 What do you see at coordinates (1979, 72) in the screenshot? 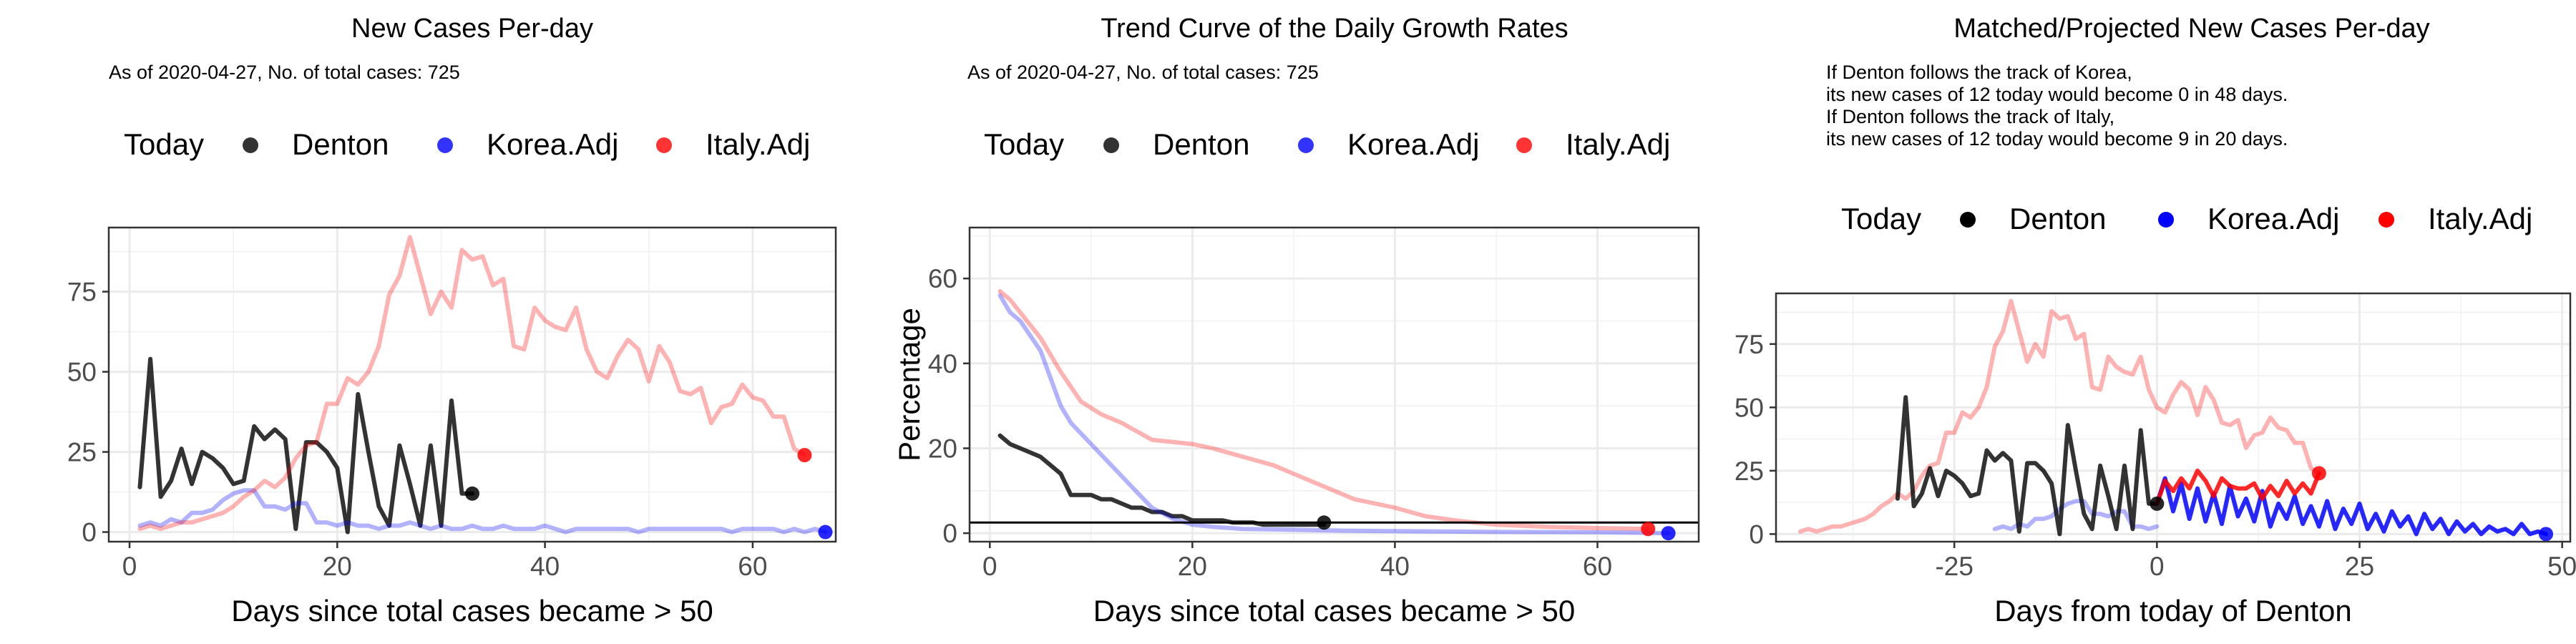
I see `chart-subtitle-line: If Denton follows the track of Korea,` at bounding box center [1979, 72].